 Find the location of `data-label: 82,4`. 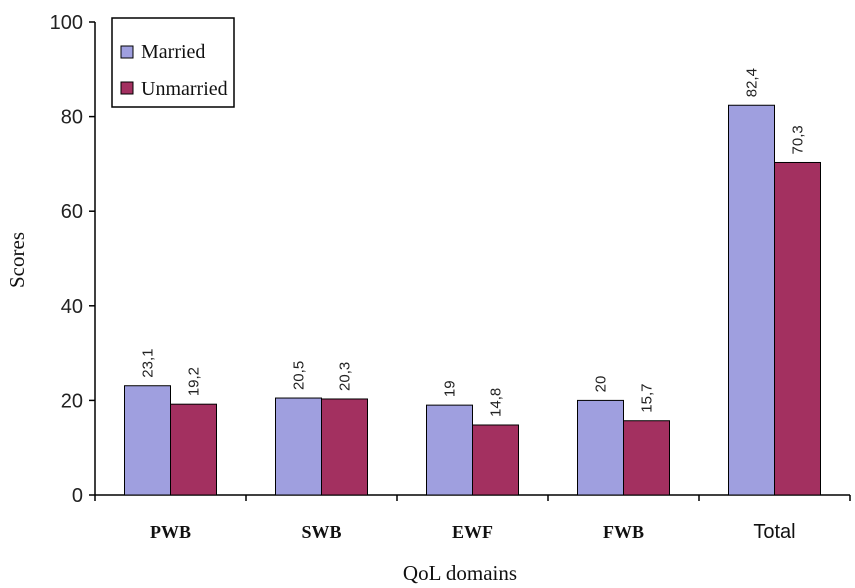

data-label: 82,4 is located at coordinates (752, 82).